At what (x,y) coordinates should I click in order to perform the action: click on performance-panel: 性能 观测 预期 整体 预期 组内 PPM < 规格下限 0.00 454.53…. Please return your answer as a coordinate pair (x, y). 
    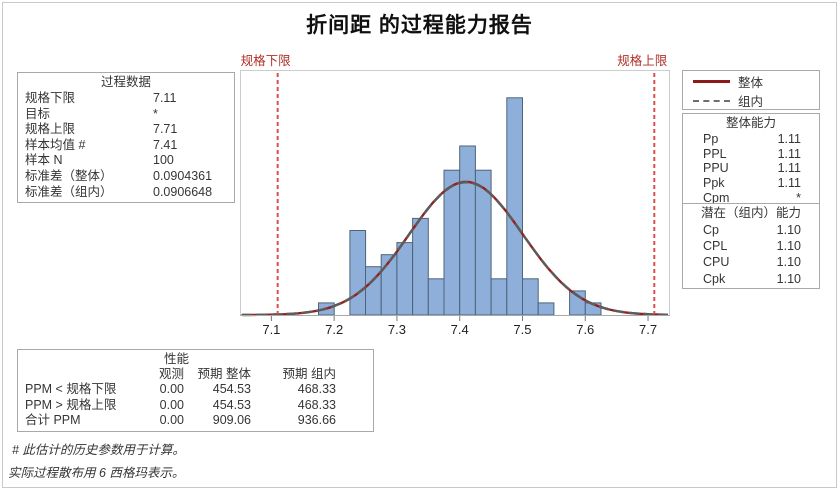
    Looking at the image, I should click on (195, 390).